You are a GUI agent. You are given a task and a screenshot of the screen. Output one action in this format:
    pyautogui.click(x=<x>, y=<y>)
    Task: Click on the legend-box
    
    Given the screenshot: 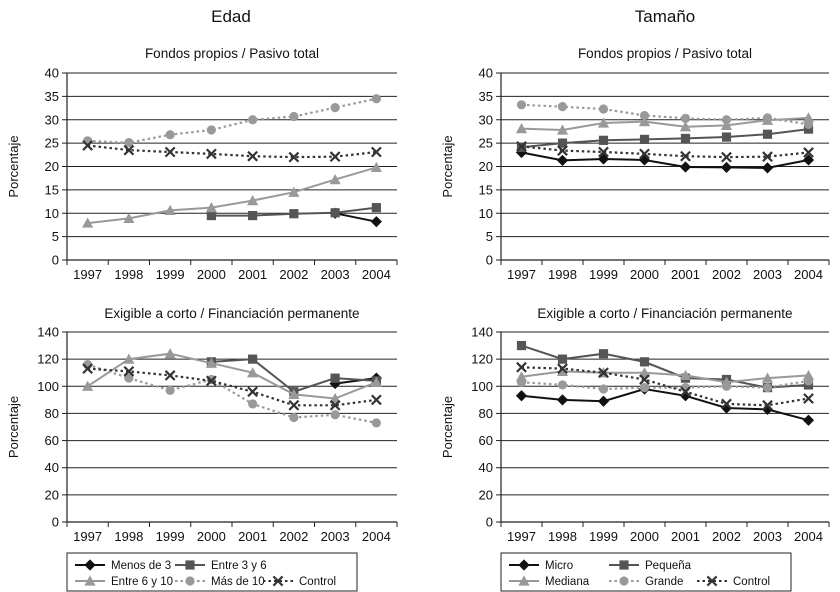 What is the action you would take?
    pyautogui.click(x=646, y=572)
    